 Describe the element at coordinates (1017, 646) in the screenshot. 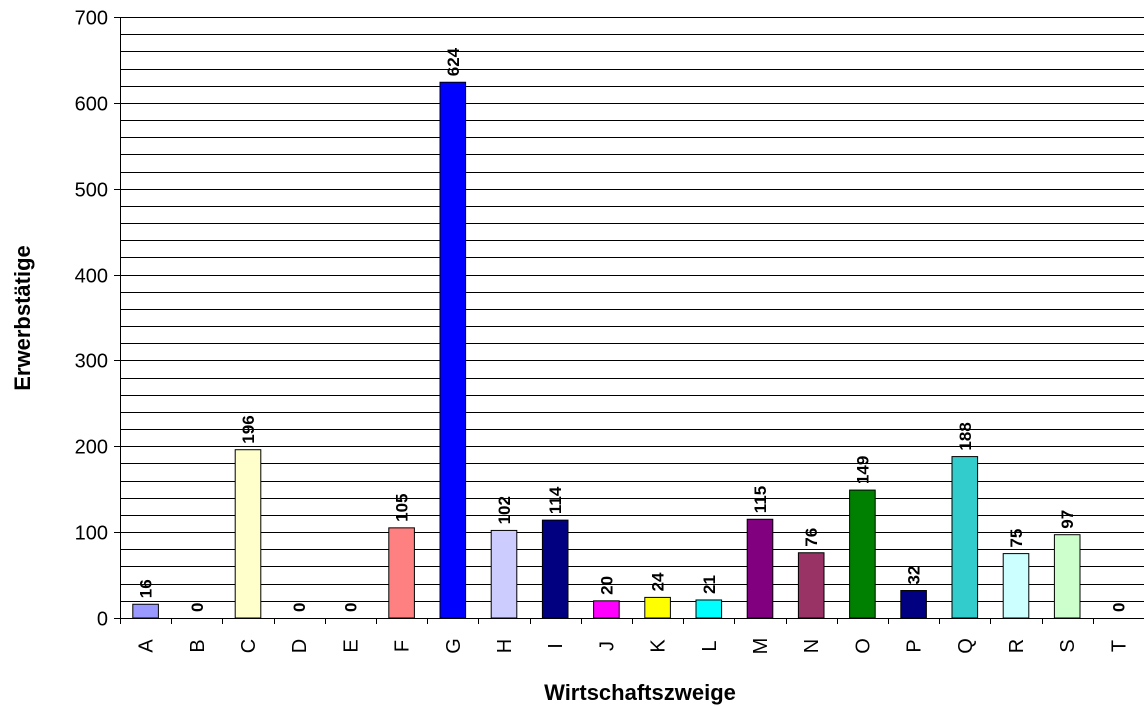

I see `x-tick-label: R` at that location.